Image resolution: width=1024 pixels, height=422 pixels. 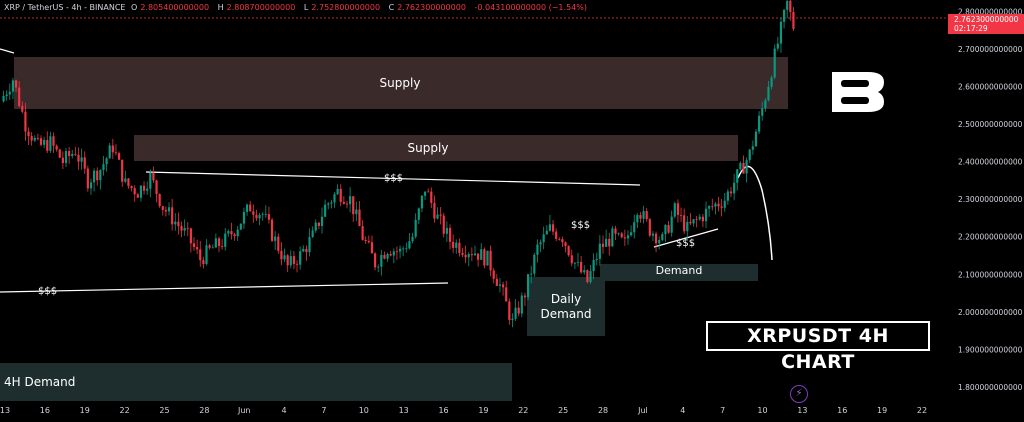 I want to click on x-tick-label: 4, so click(x=284, y=410).